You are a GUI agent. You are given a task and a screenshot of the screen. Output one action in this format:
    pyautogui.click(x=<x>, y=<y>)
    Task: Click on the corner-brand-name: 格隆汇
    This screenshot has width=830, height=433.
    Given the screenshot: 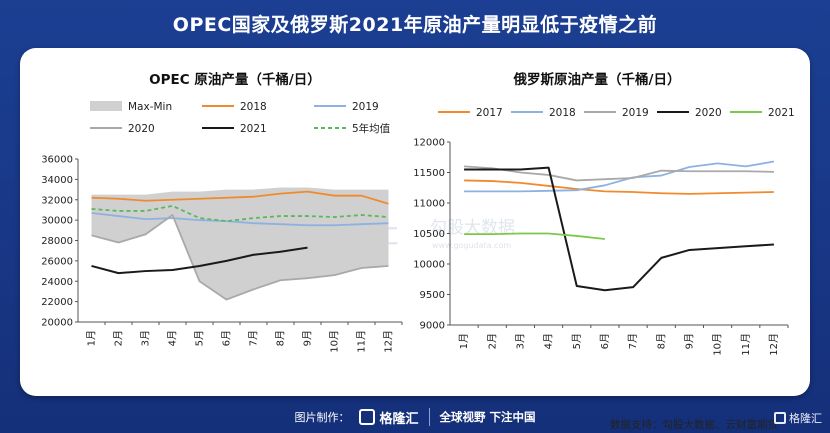 What is the action you would take?
    pyautogui.click(x=805, y=418)
    